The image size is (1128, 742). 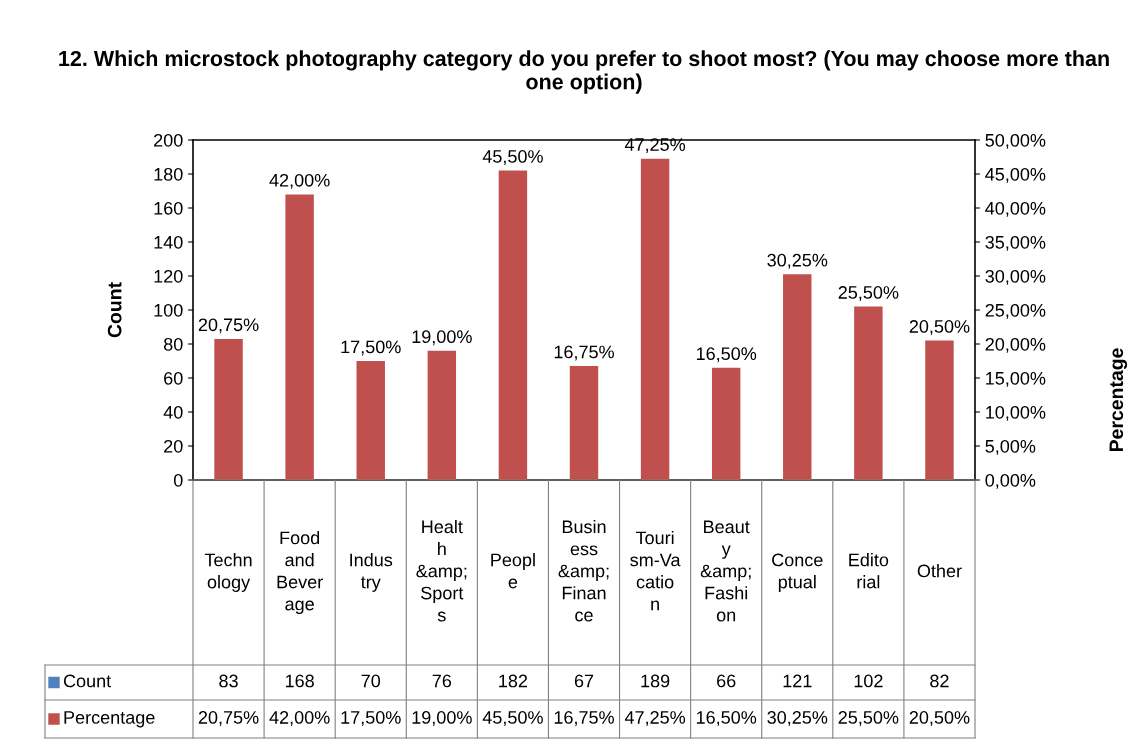 I want to click on text: 102, so click(x=868, y=681).